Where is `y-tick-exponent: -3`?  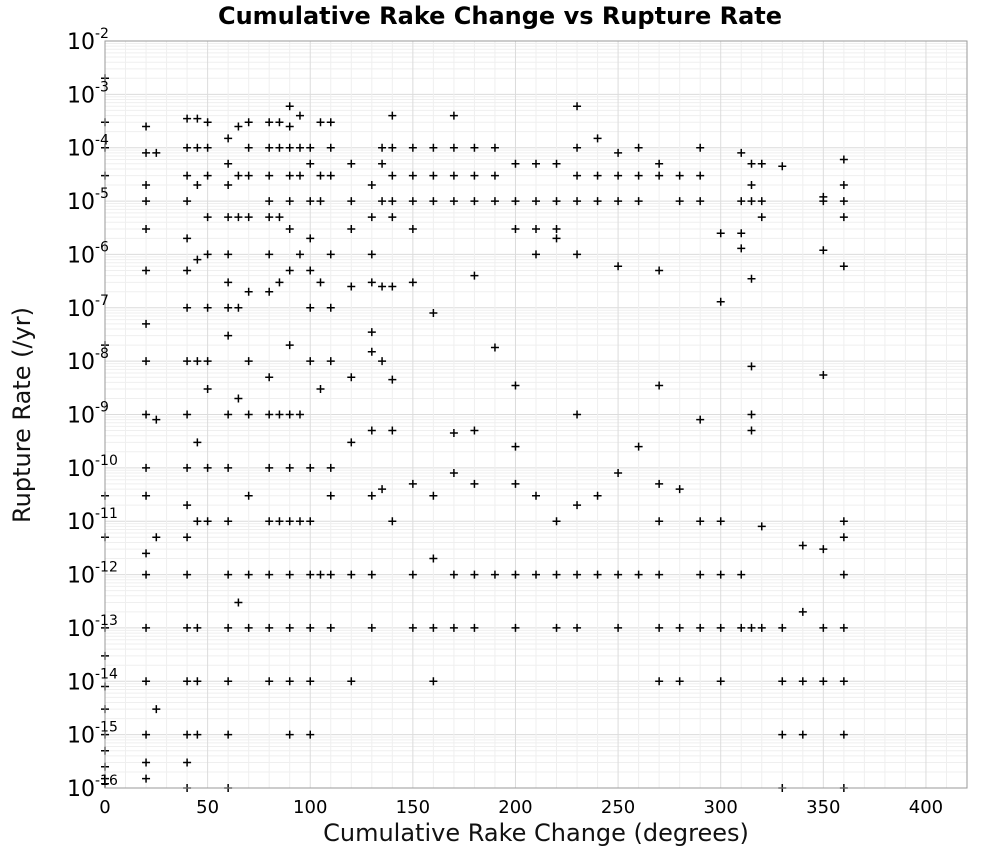 y-tick-exponent: -3 is located at coordinates (102, 87).